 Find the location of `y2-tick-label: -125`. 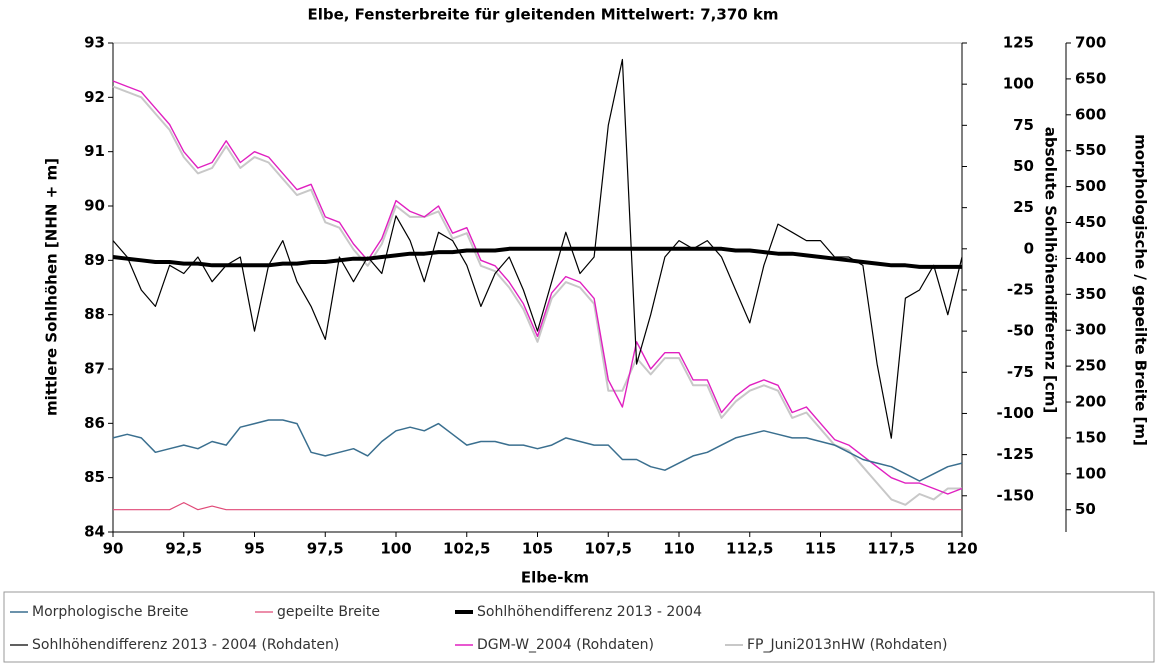

y2-tick-label: -125 is located at coordinates (1015, 454).